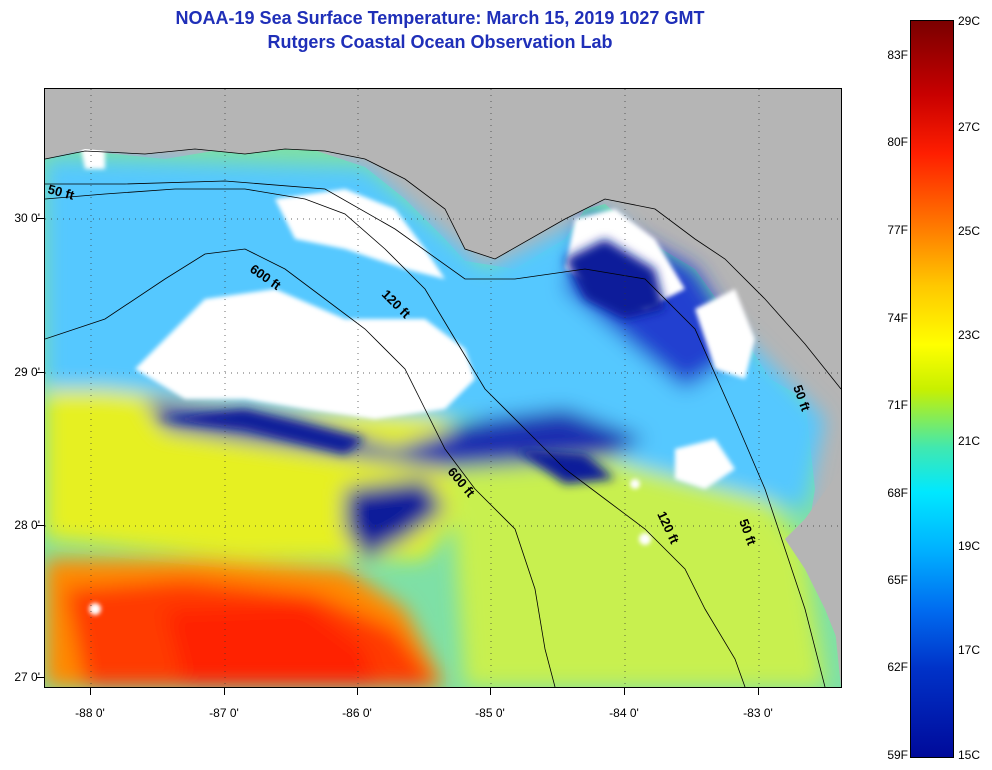 This screenshot has height=770, width=992. I want to click on colorbar-f-label: 68F, so click(897, 493).